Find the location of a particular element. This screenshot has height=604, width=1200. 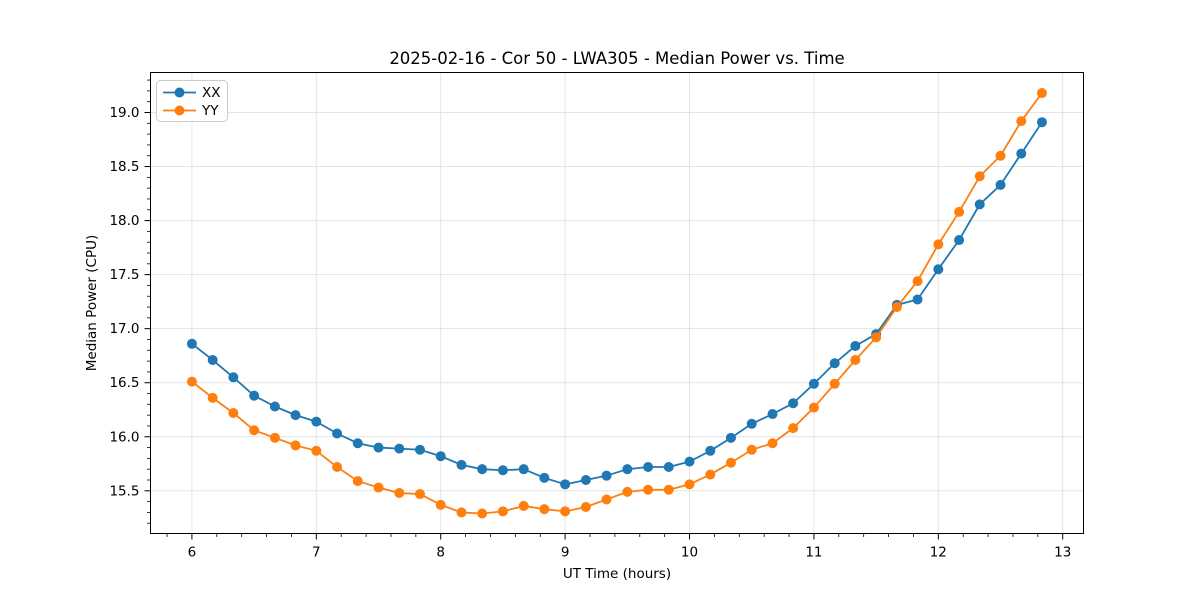

y-tick-label: 16.5 is located at coordinates (124, 383).